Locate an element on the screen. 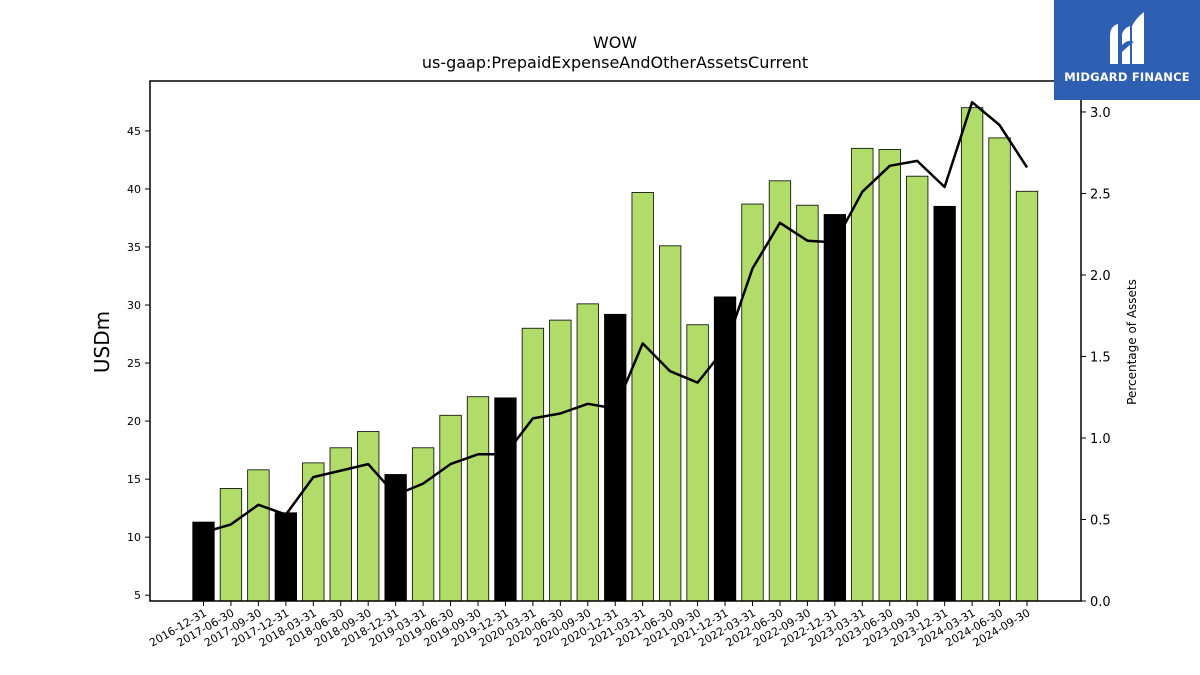 This screenshot has width=1200, height=675. y-axis-label: USDm is located at coordinates (102, 342).